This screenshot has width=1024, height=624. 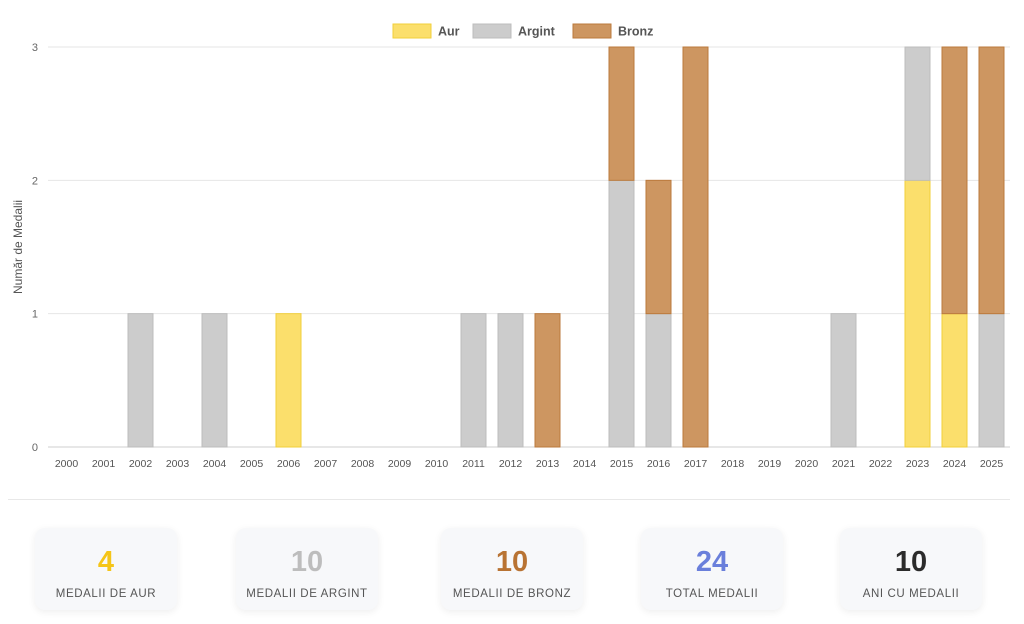 I want to click on x-tick-label-2024: 2024, so click(x=955, y=464).